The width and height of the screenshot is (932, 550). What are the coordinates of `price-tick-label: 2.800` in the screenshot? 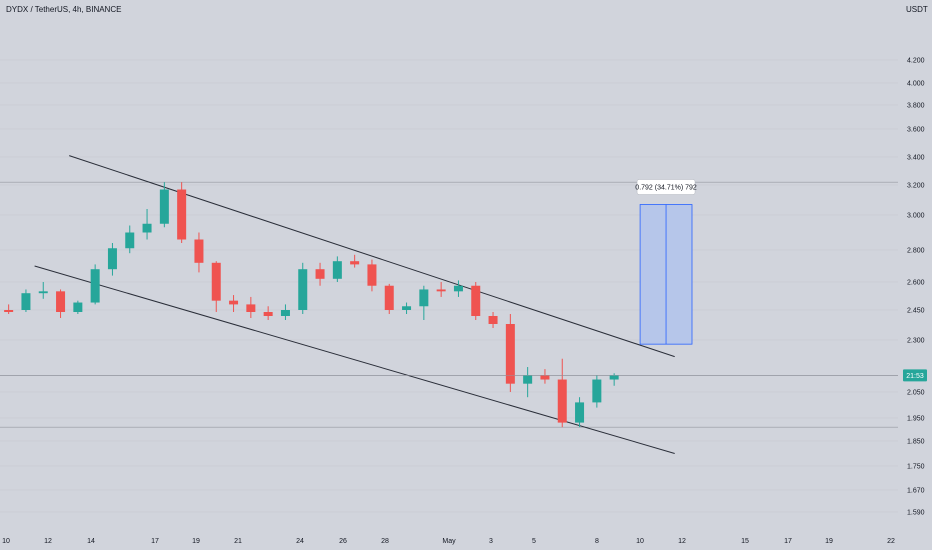 It's located at (916, 251).